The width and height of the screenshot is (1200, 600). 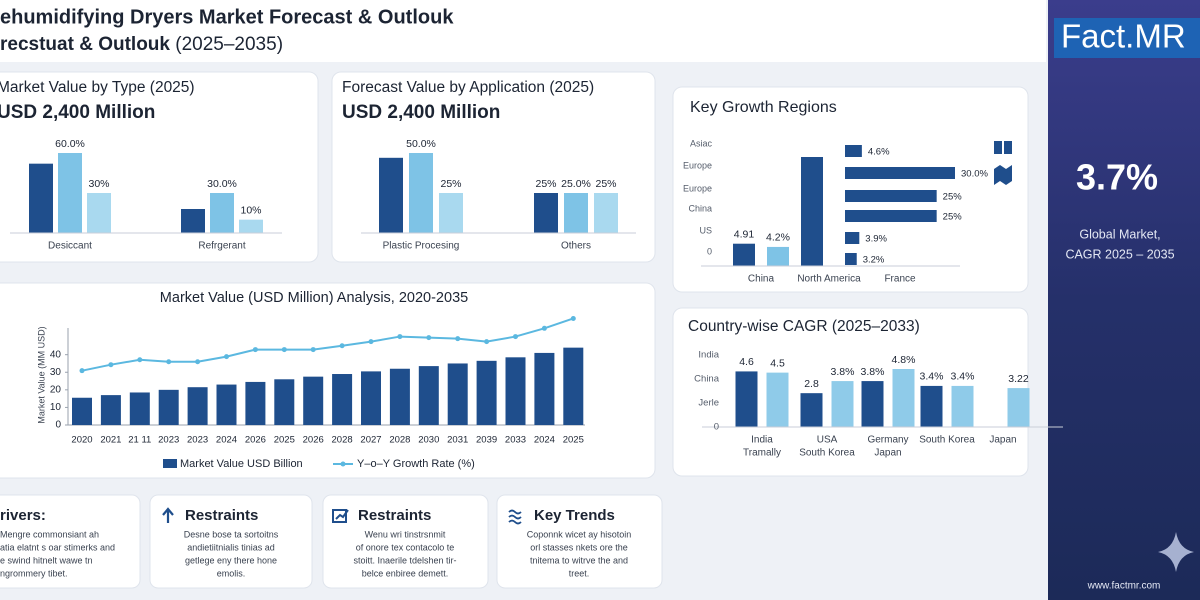 I want to click on x-tick-label: China, so click(x=761, y=279).